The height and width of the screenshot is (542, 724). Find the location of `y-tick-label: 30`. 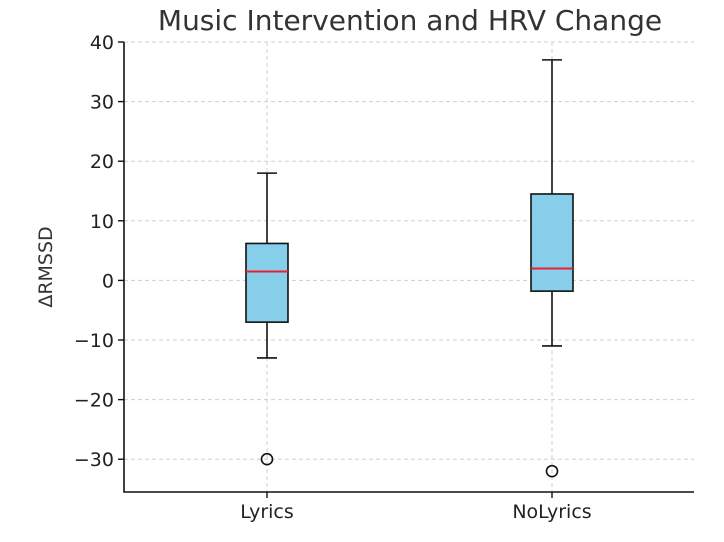

y-tick-label: 30 is located at coordinates (102, 103).